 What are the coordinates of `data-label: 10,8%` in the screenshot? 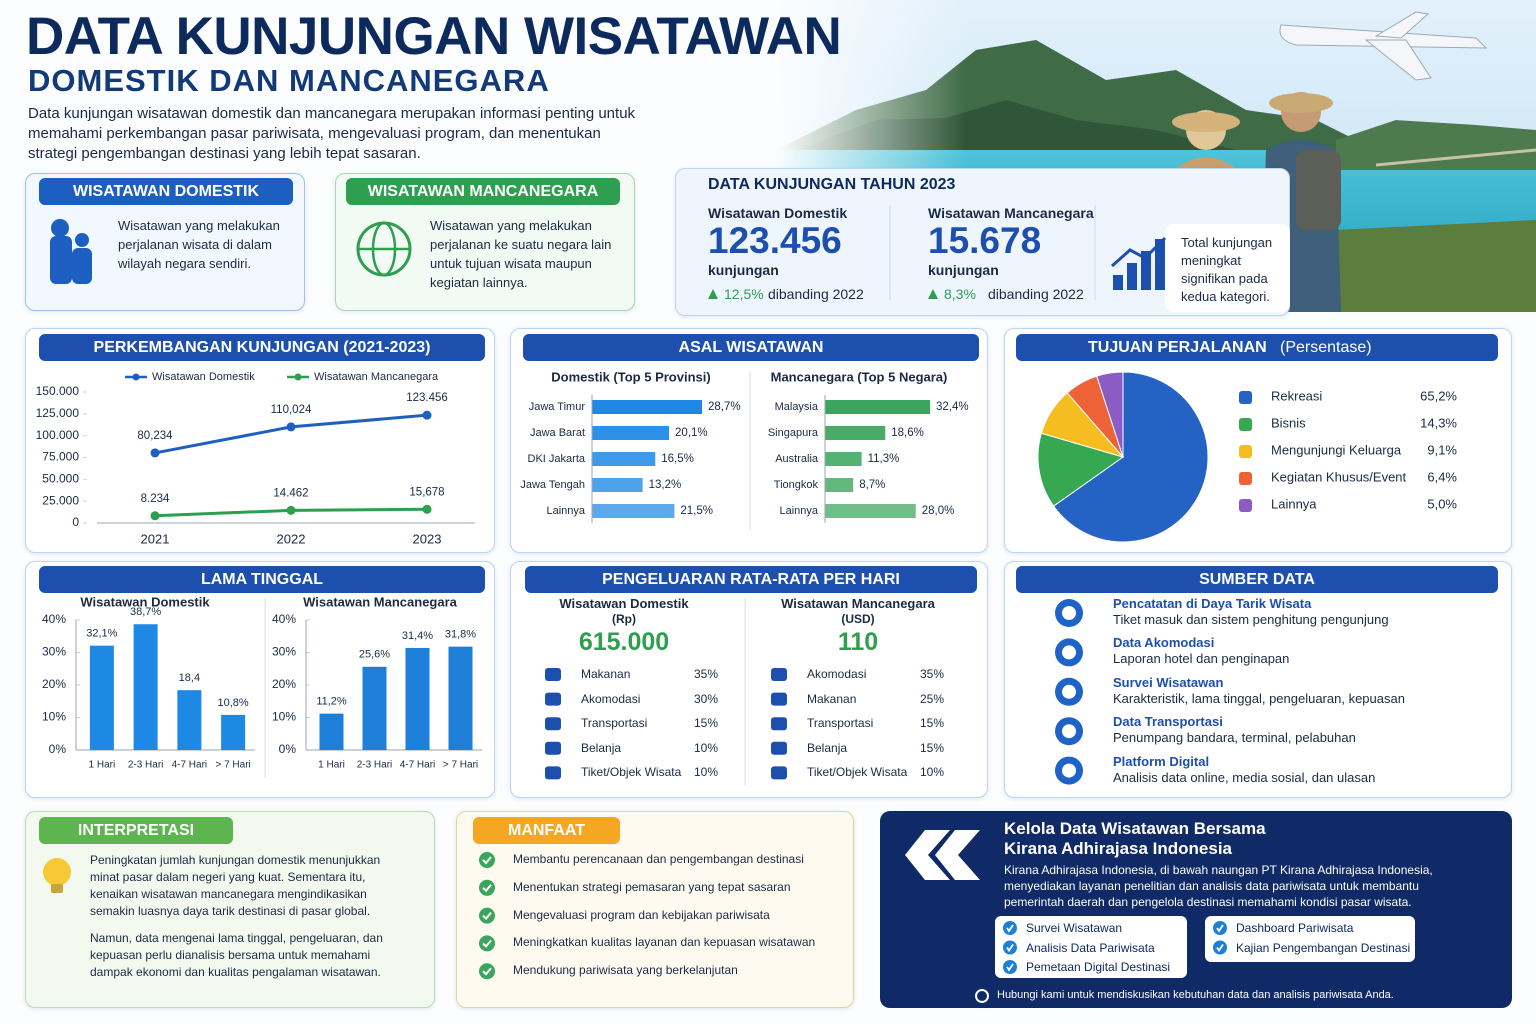 It's located at (233, 703).